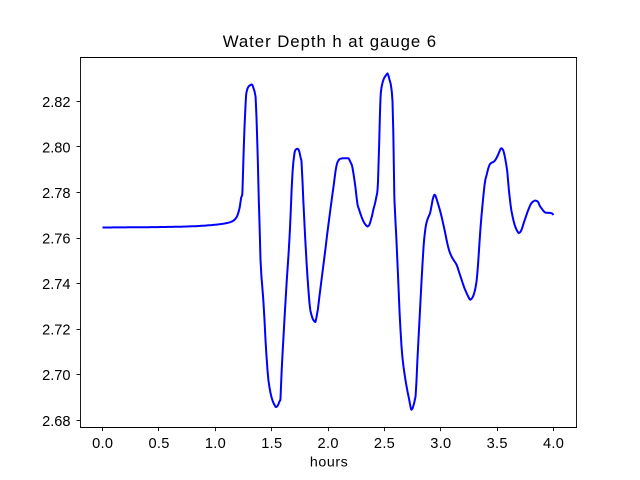 The image size is (640, 480). What do you see at coordinates (56, 148) in the screenshot?
I see `svg-text: 2.80` at bounding box center [56, 148].